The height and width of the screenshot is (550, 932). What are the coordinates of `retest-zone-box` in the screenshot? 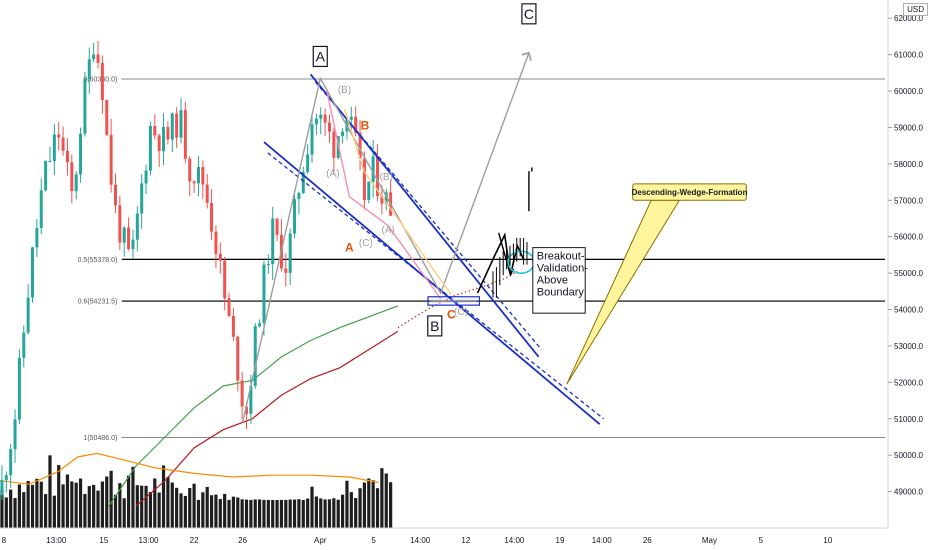 It's located at (454, 301).